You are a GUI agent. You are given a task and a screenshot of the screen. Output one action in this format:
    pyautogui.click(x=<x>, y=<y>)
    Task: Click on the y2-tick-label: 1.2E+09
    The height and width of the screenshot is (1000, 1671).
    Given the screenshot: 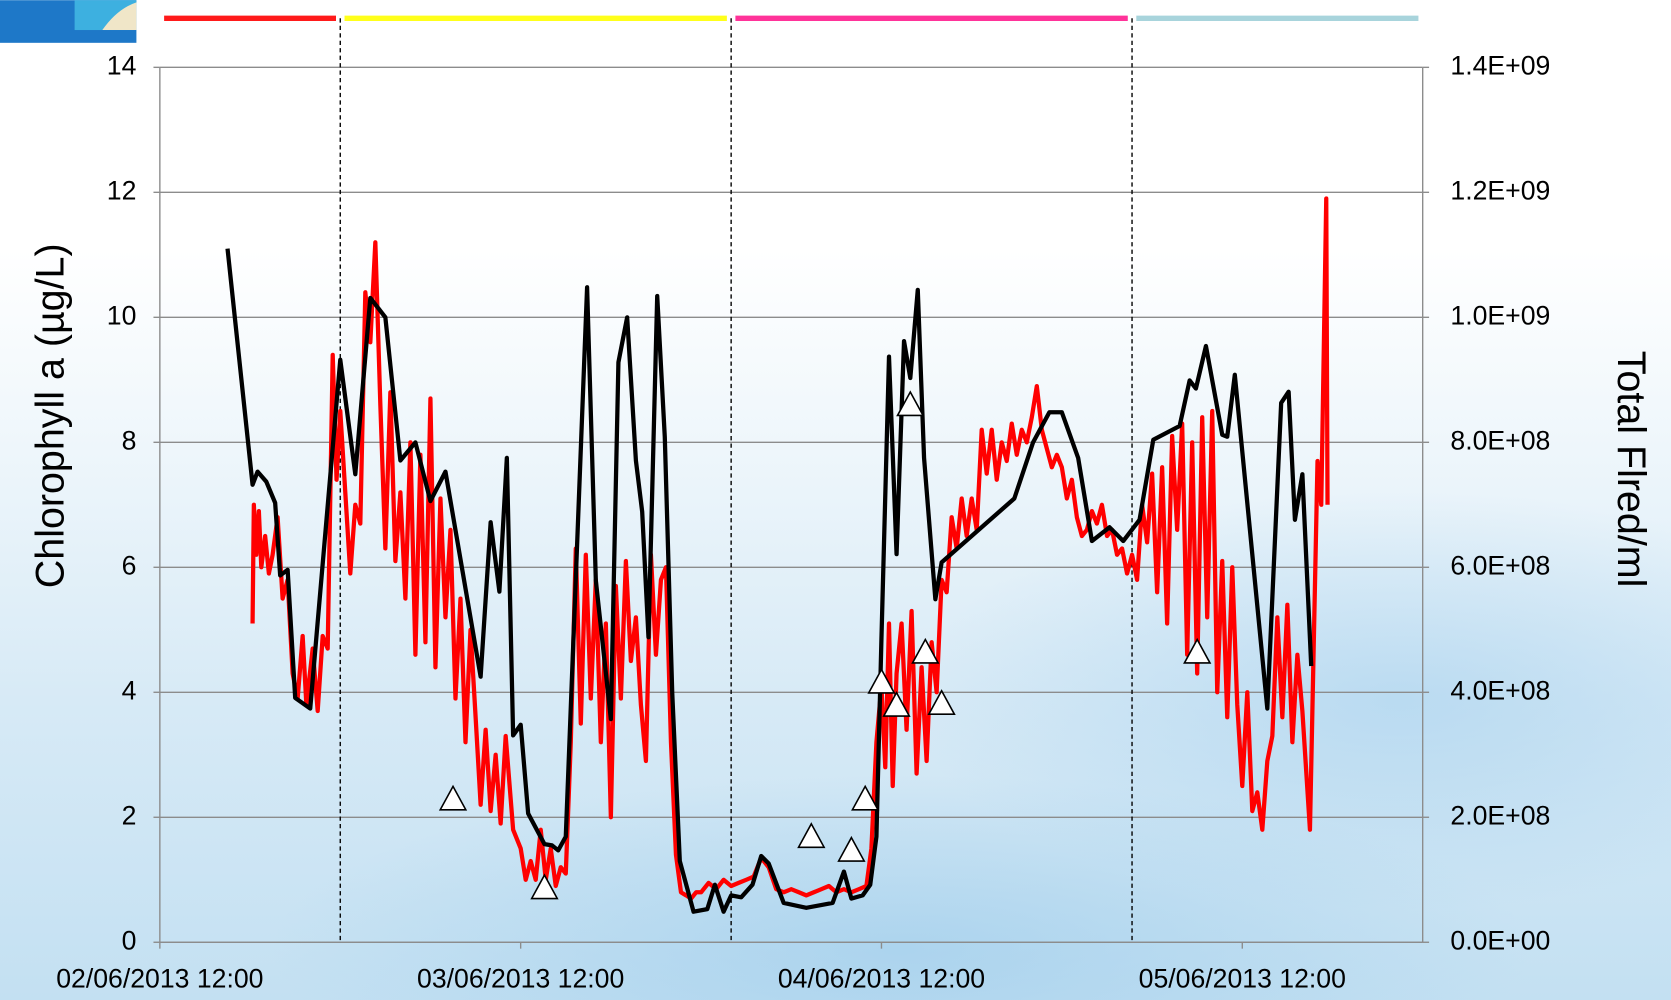 What is the action you would take?
    pyautogui.click(x=1500, y=190)
    